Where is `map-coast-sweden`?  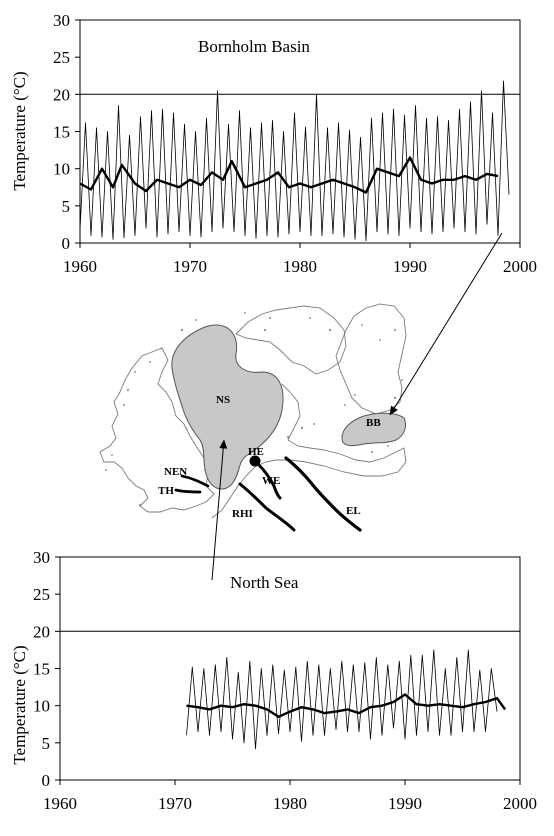
map-coast-sweden is located at coordinates (371, 359).